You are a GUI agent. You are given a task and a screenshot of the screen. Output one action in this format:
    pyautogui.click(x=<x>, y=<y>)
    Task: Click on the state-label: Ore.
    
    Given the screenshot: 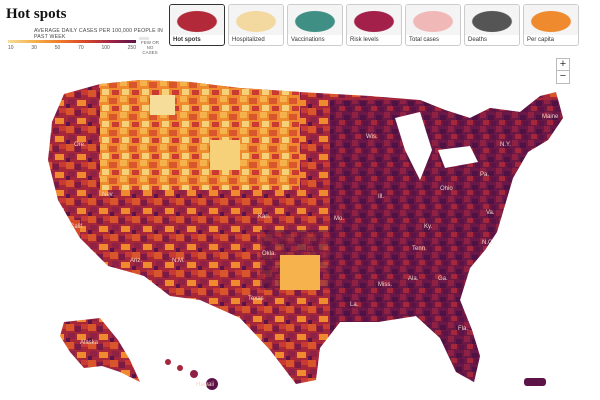 What is the action you would take?
    pyautogui.click(x=80, y=145)
    